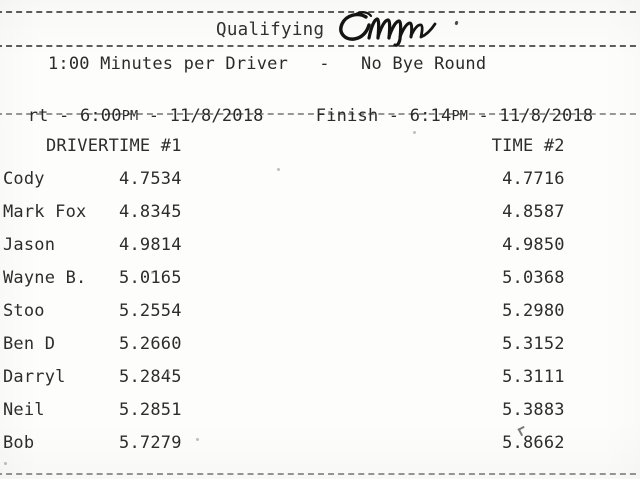 Image resolution: width=640 pixels, height=479 pixels. What do you see at coordinates (34, 377) in the screenshot?
I see `cell-driver: Darryl` at bounding box center [34, 377].